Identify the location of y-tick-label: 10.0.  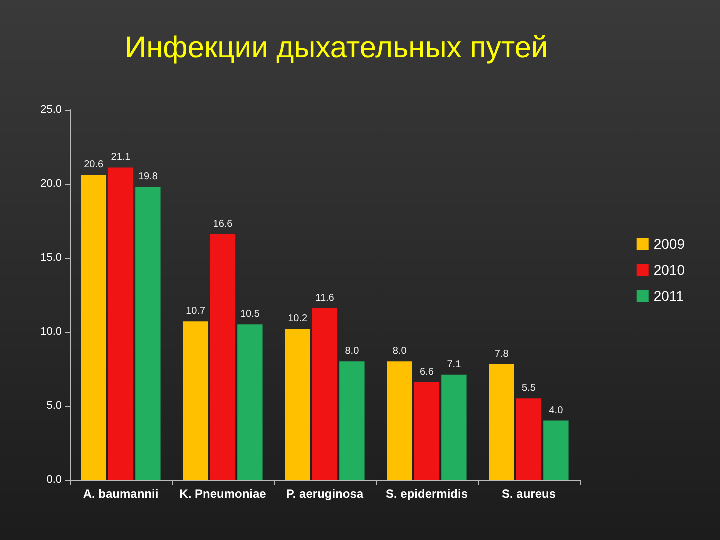
(51, 332).